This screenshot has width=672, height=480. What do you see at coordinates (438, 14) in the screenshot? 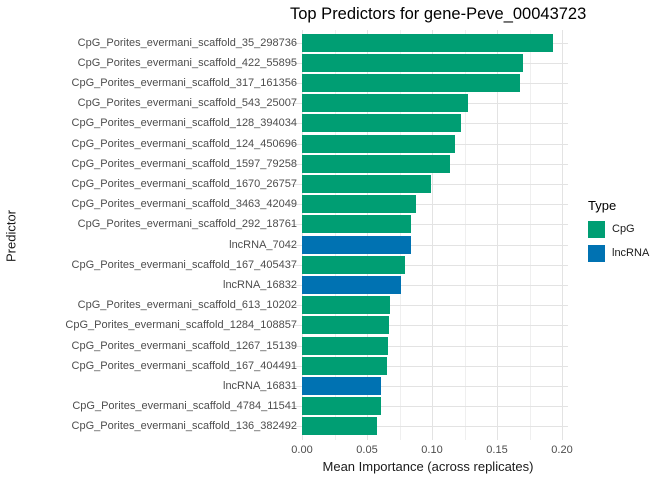
I see `chart-title: Top Predictors for gene-Peve_00043723` at bounding box center [438, 14].